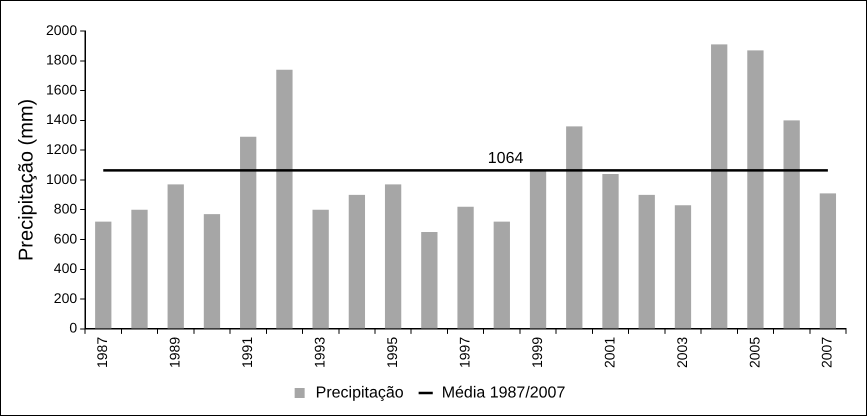 This screenshot has height=416, width=867. I want to click on x-tick-label: 1997, so click(464, 352).